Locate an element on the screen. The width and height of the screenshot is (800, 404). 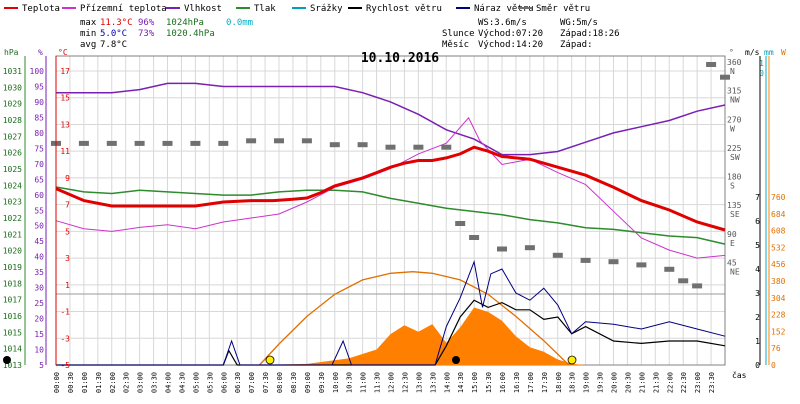
x-tick-label: 16:00 is located at coordinates (503, 382).